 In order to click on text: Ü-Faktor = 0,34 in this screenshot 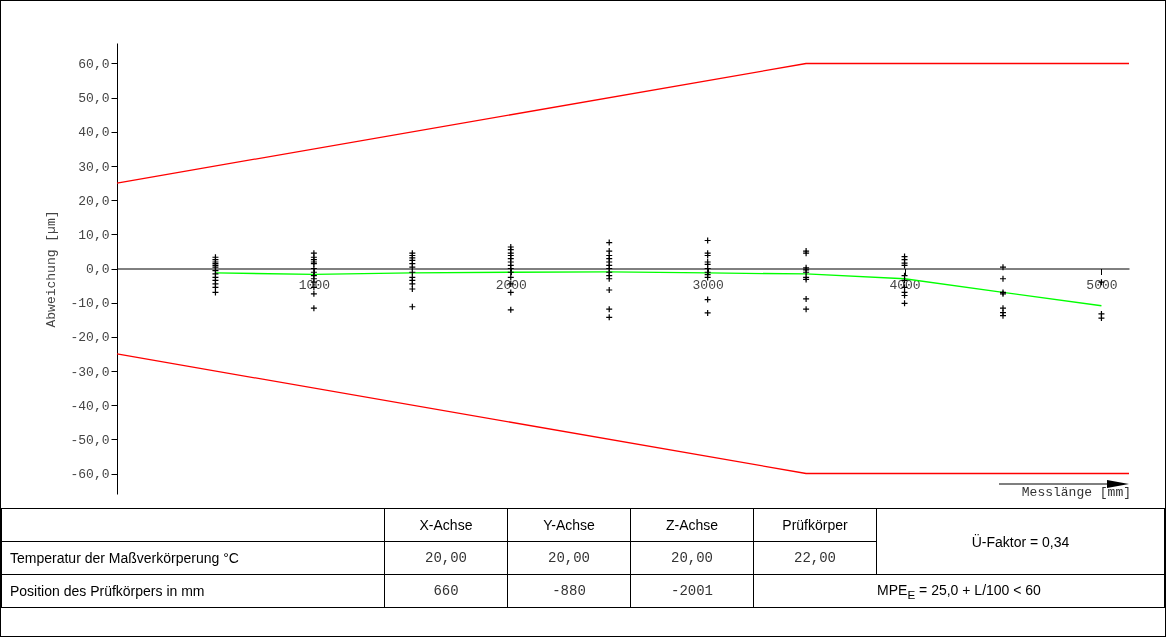, I will do `click(1020, 541)`.